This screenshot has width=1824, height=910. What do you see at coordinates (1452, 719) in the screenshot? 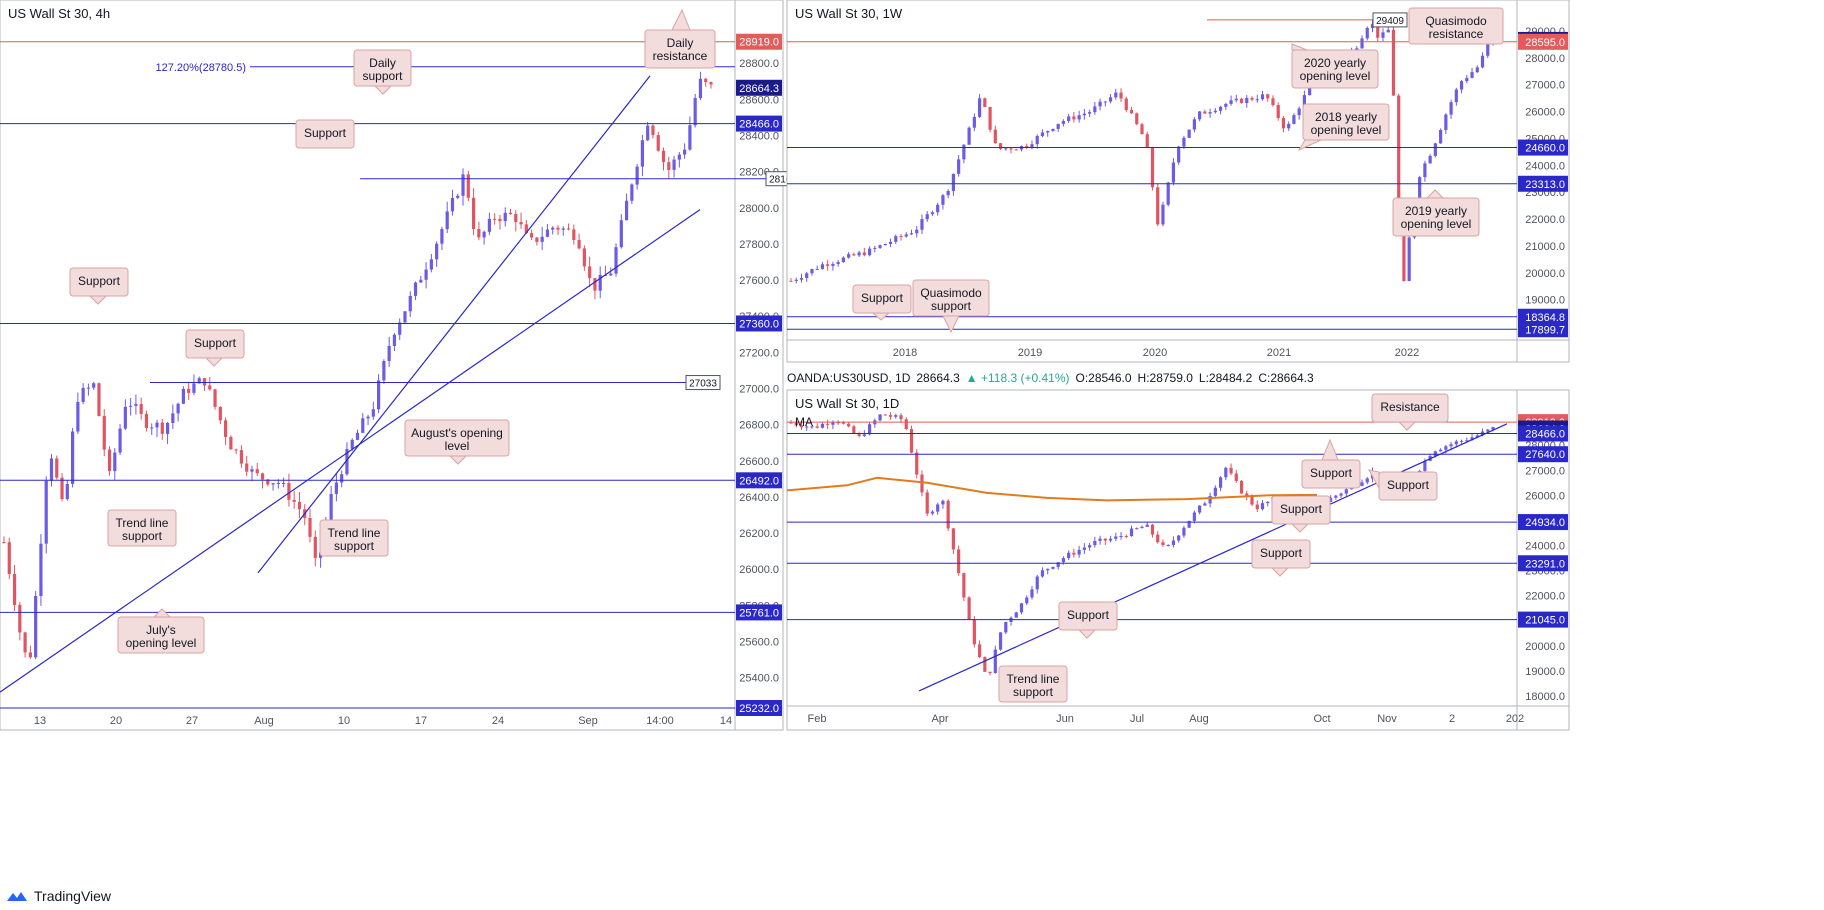
I see `time-tick-label: 2` at bounding box center [1452, 719].